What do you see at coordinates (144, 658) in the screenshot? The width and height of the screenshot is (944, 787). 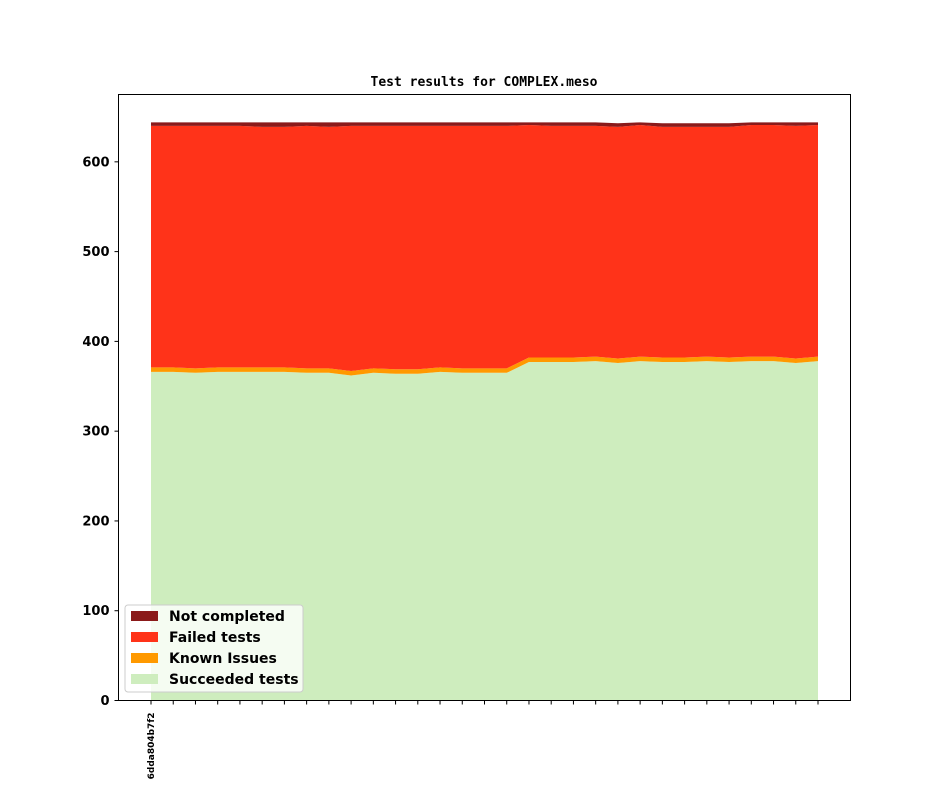 I see `legend-swatch-known-issues` at bounding box center [144, 658].